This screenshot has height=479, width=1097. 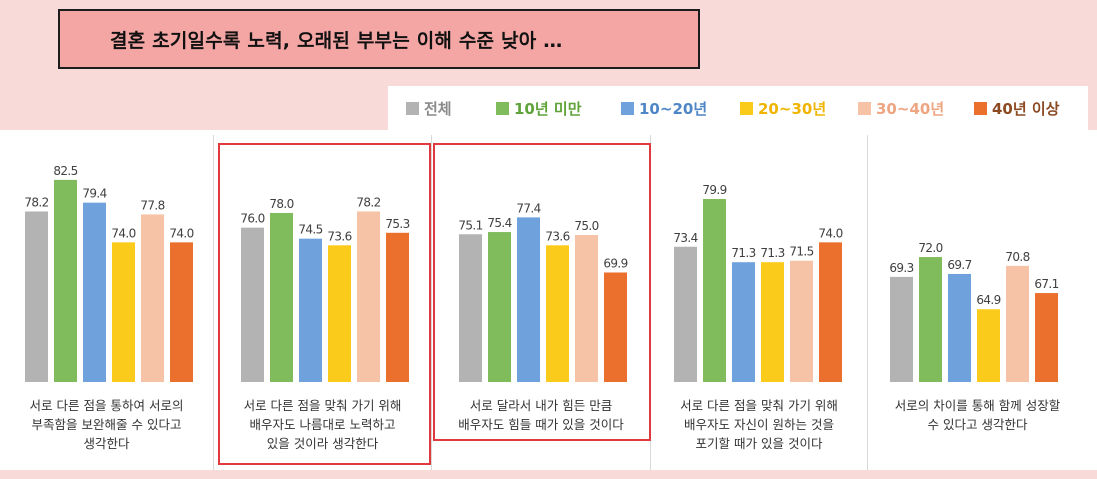 I want to click on caption-line: 생각한다, so click(x=106, y=443).